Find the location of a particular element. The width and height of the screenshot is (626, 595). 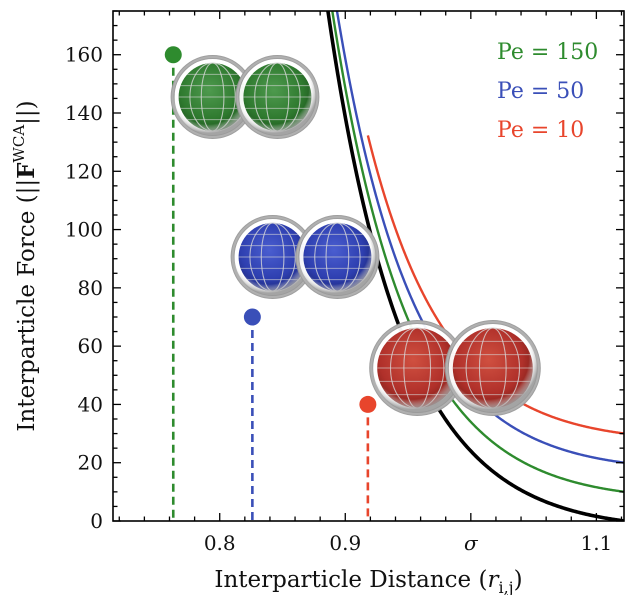

legend-entry: Pe = 10 is located at coordinates (540, 130).